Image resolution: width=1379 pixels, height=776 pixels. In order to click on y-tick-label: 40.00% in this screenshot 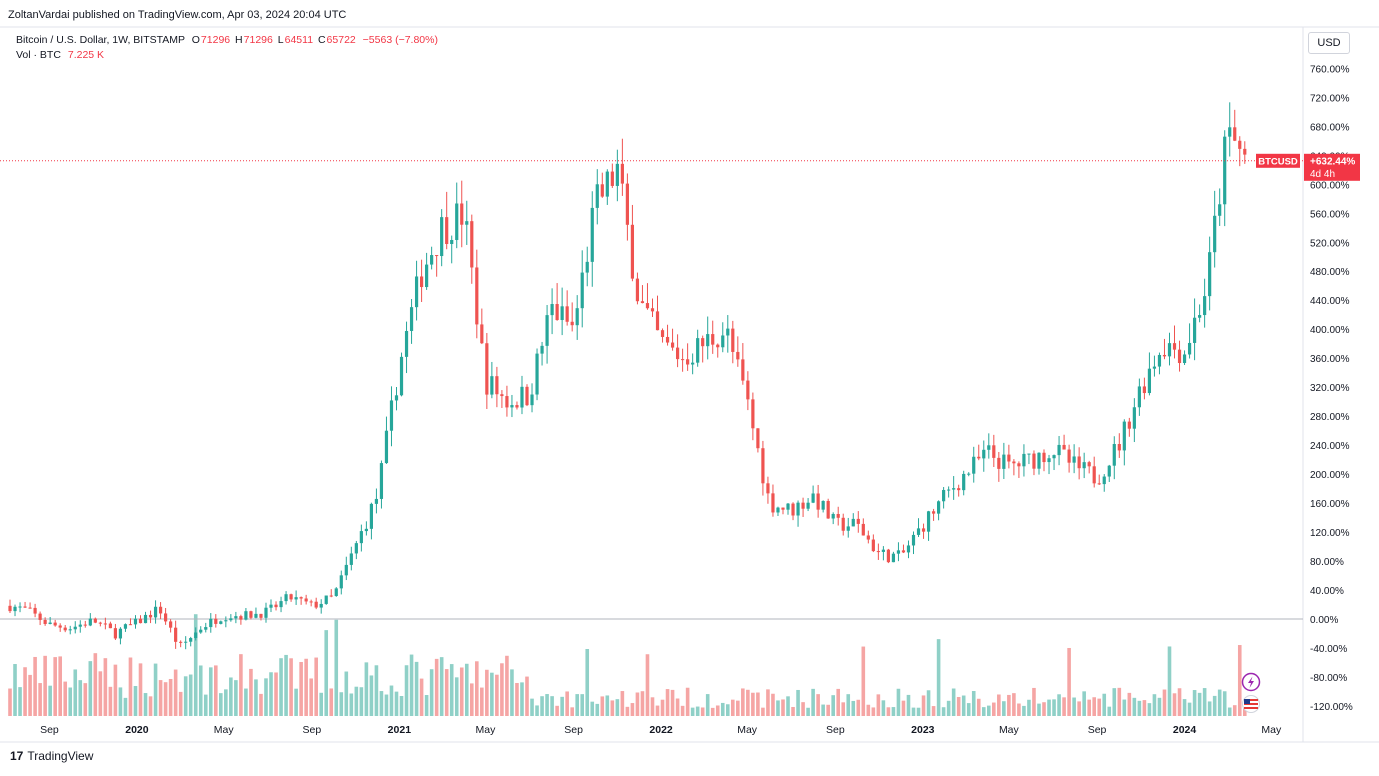, I will do `click(1327, 591)`.